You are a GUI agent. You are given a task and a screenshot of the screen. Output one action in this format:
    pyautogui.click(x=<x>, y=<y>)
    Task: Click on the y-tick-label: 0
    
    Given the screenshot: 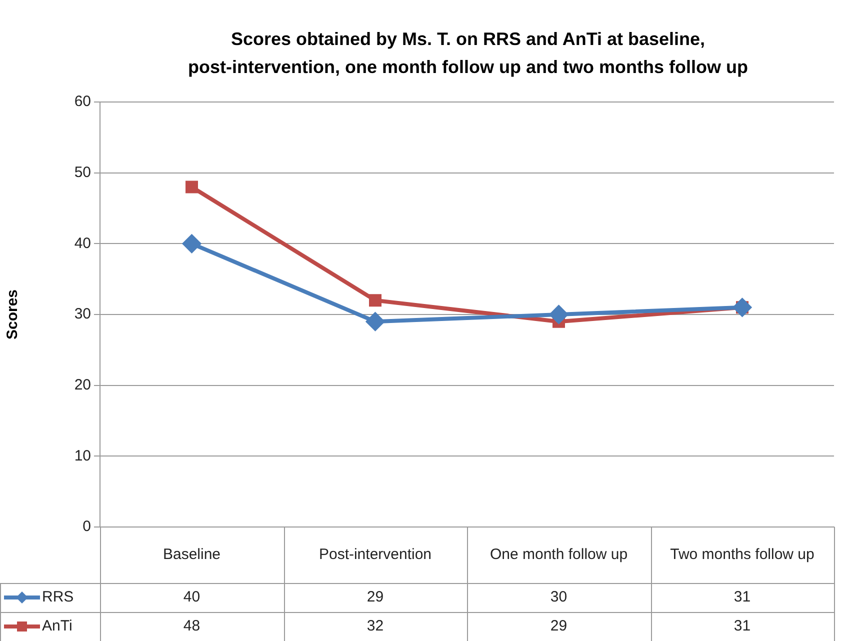 What is the action you would take?
    pyautogui.click(x=86, y=527)
    